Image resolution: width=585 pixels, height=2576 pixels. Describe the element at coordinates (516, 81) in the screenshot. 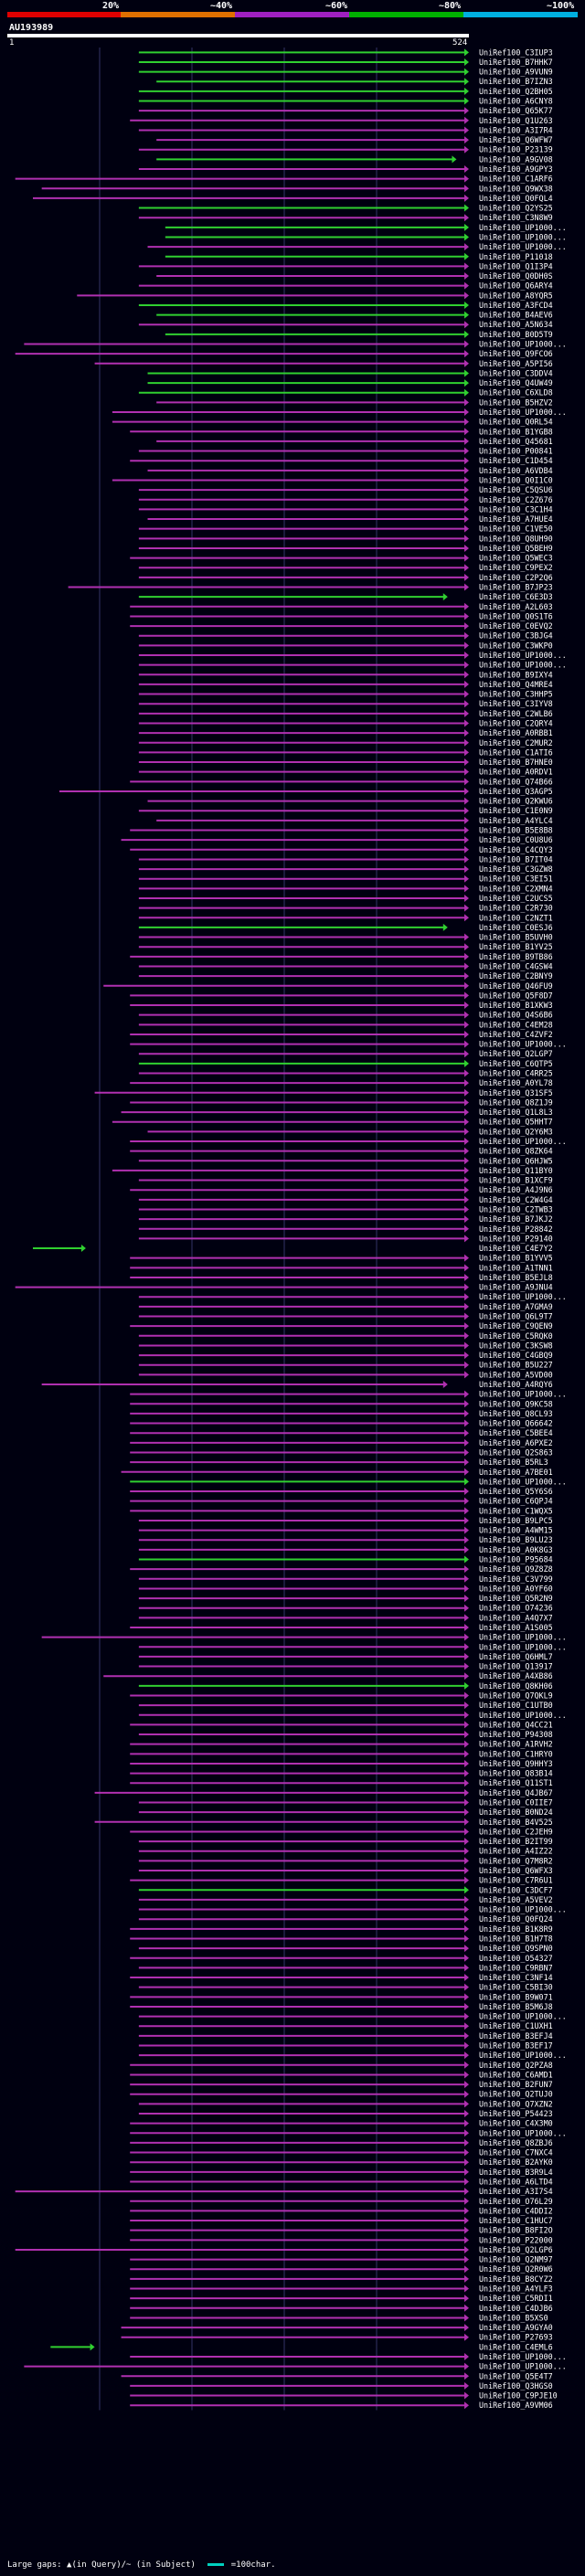

I see `hit-label: UniRef100_B7IZN3` at that location.